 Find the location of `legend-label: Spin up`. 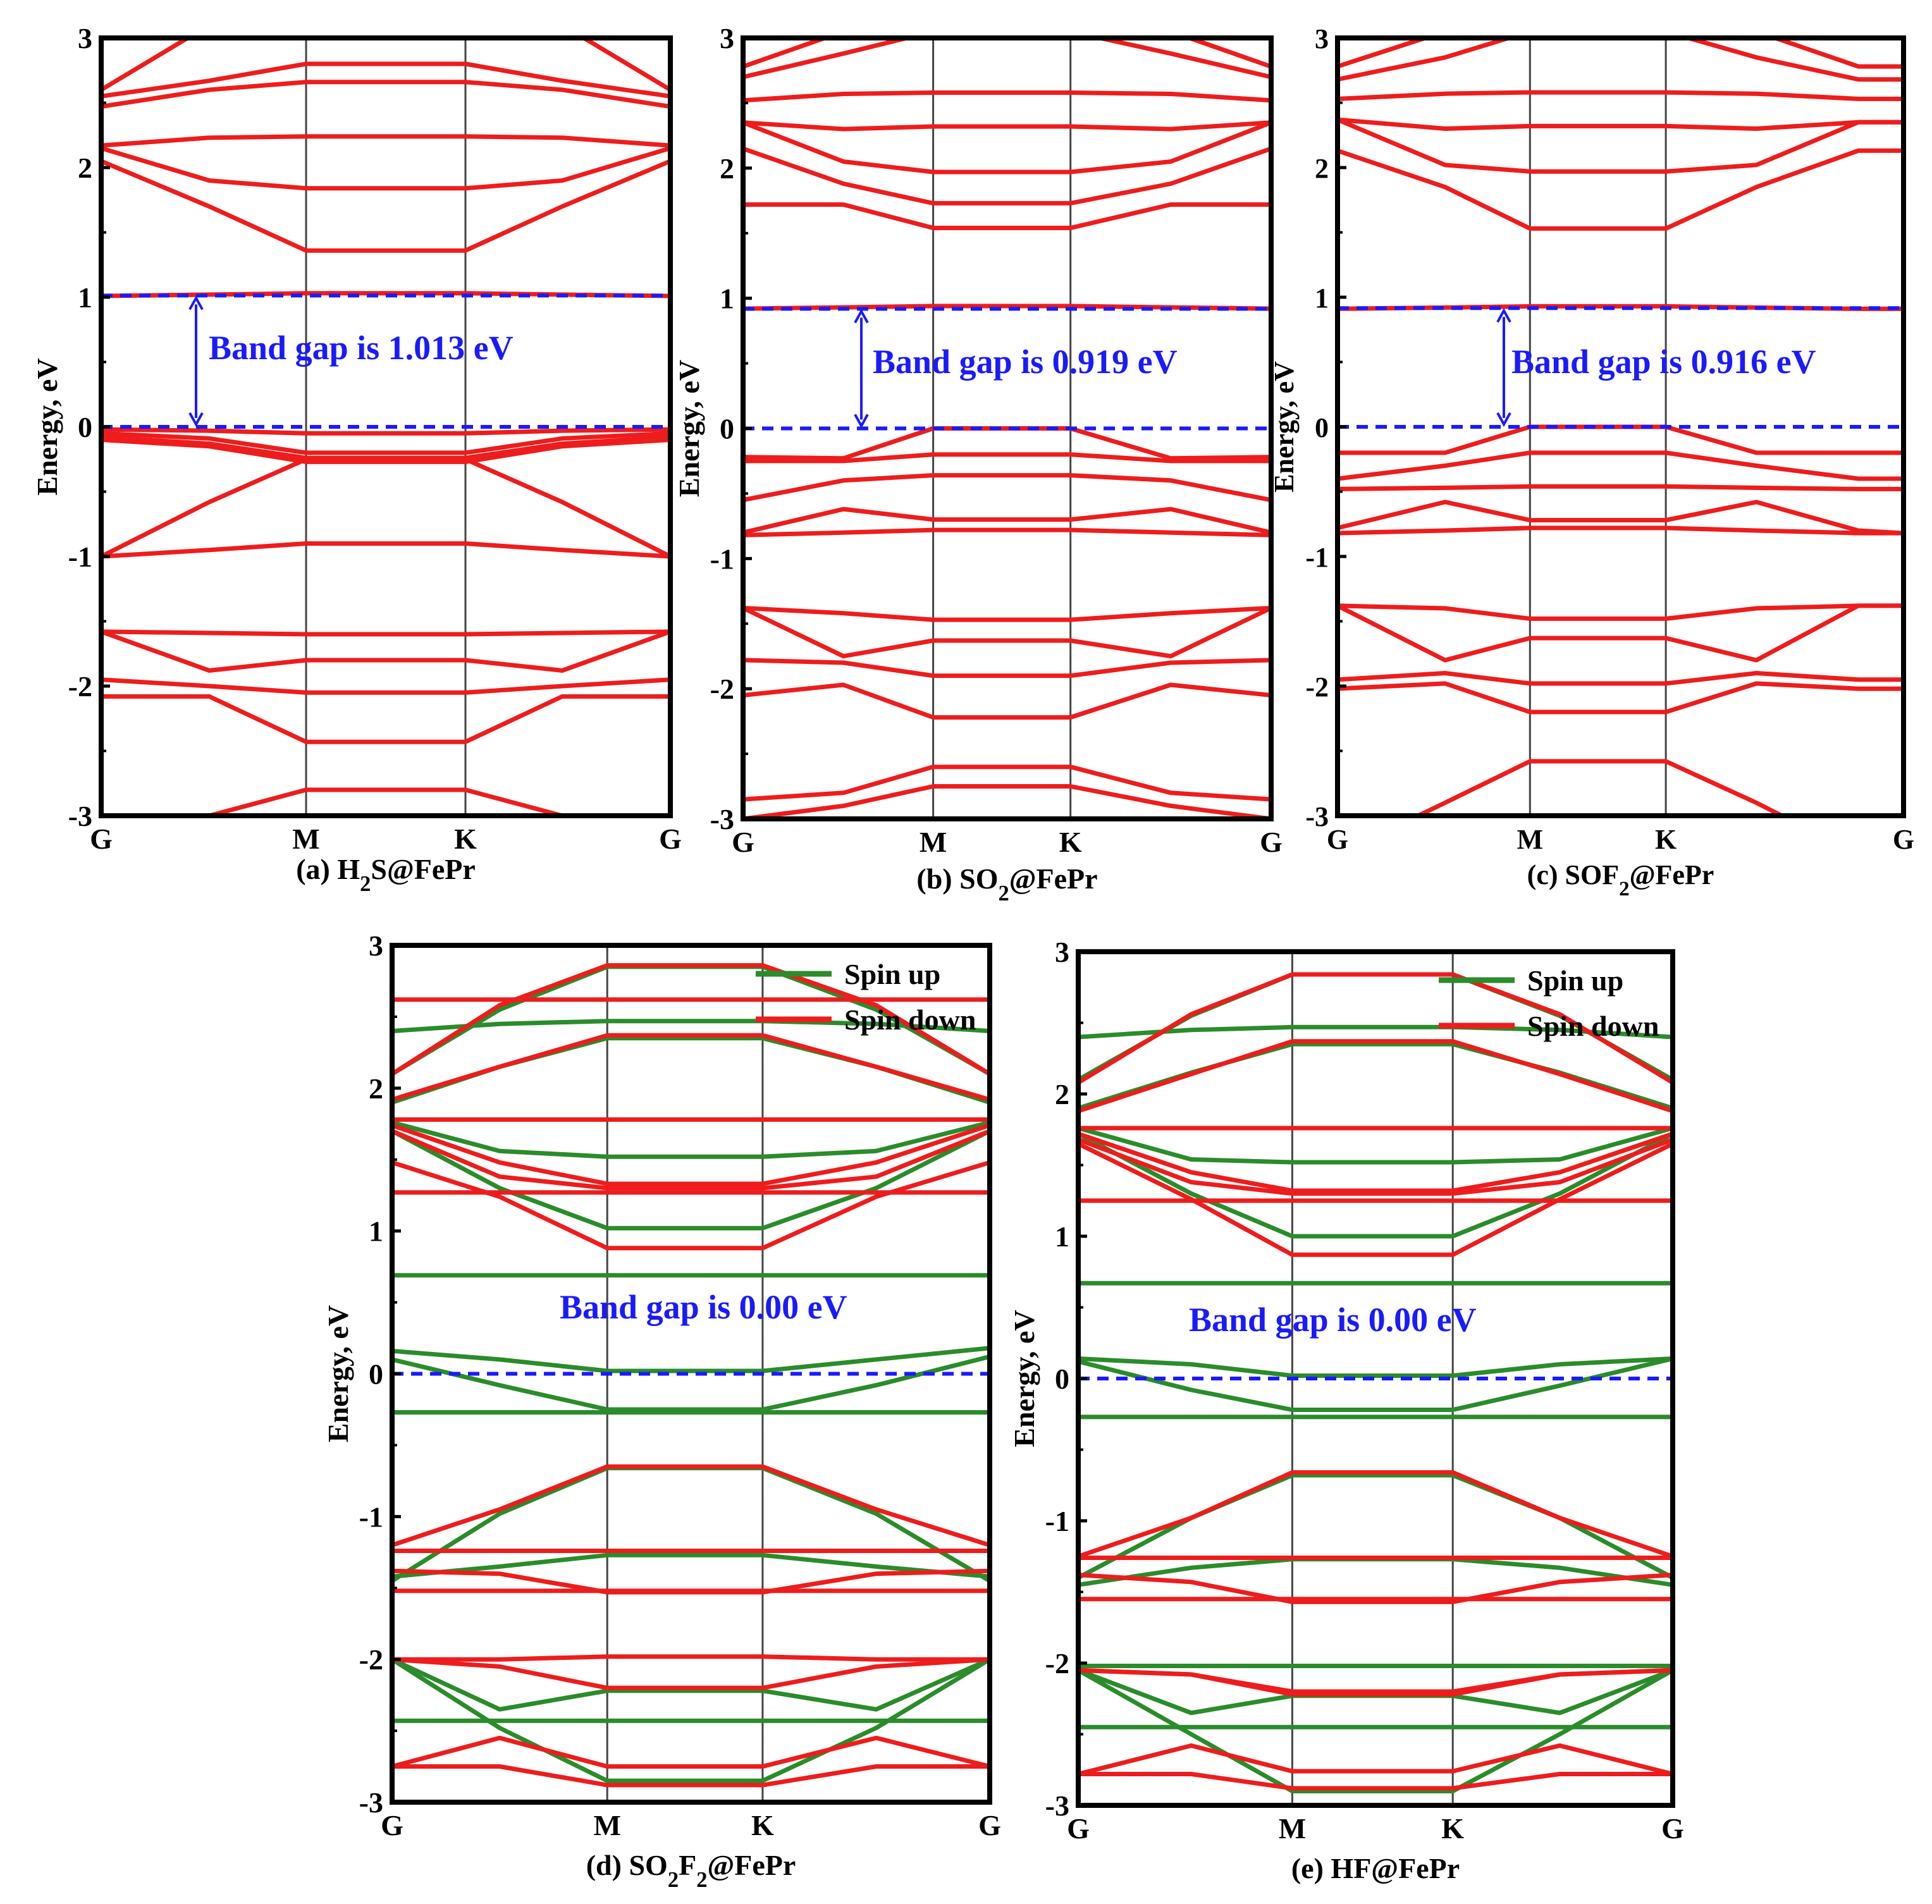

legend-label: Spin up is located at coordinates (892, 974).